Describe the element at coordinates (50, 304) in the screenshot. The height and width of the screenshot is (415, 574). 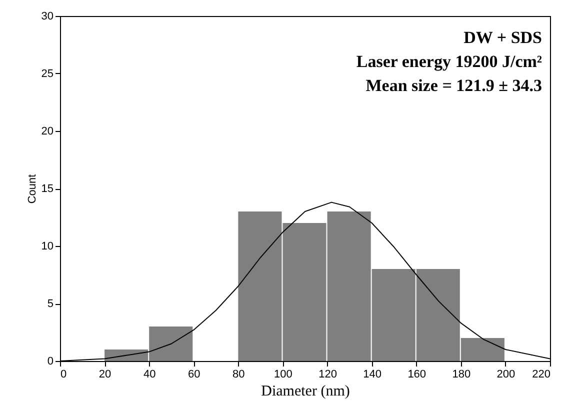
I see `y-tick-label: 5` at that location.